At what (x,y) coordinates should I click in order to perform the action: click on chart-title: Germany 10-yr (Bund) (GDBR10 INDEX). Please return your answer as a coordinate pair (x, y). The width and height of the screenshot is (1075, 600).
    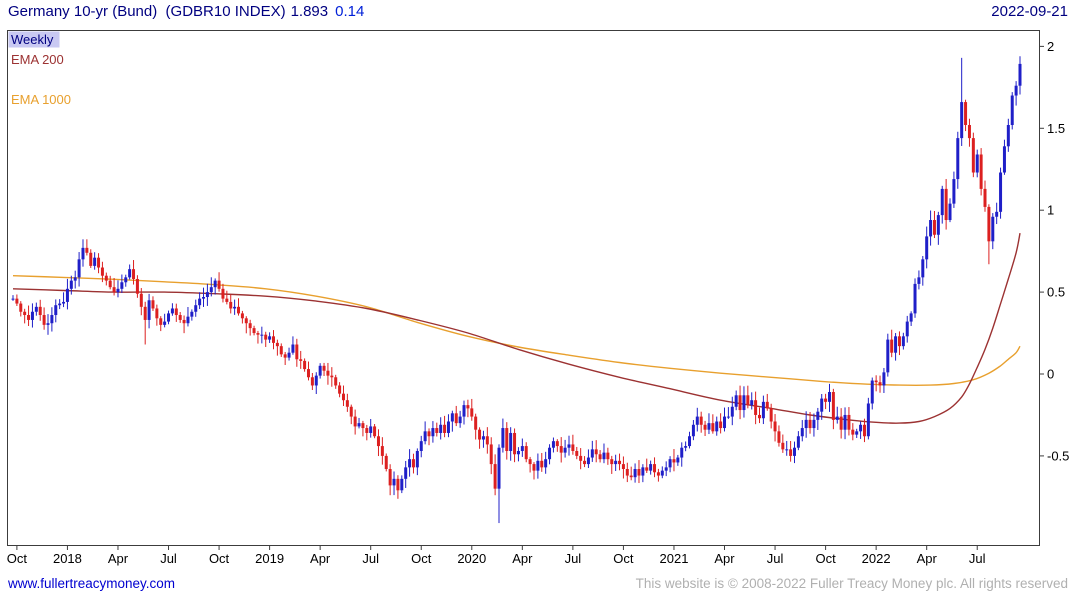
    Looking at the image, I should click on (147, 11).